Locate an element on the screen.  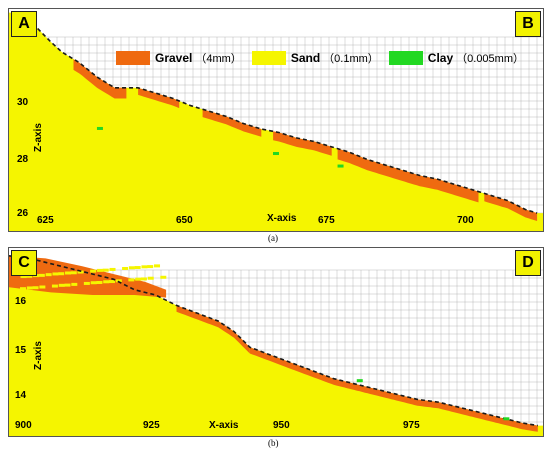
legend: Gravel （4mm） Sand （0.1mm） Clay （0.005mm） is located at coordinates (325, 58).